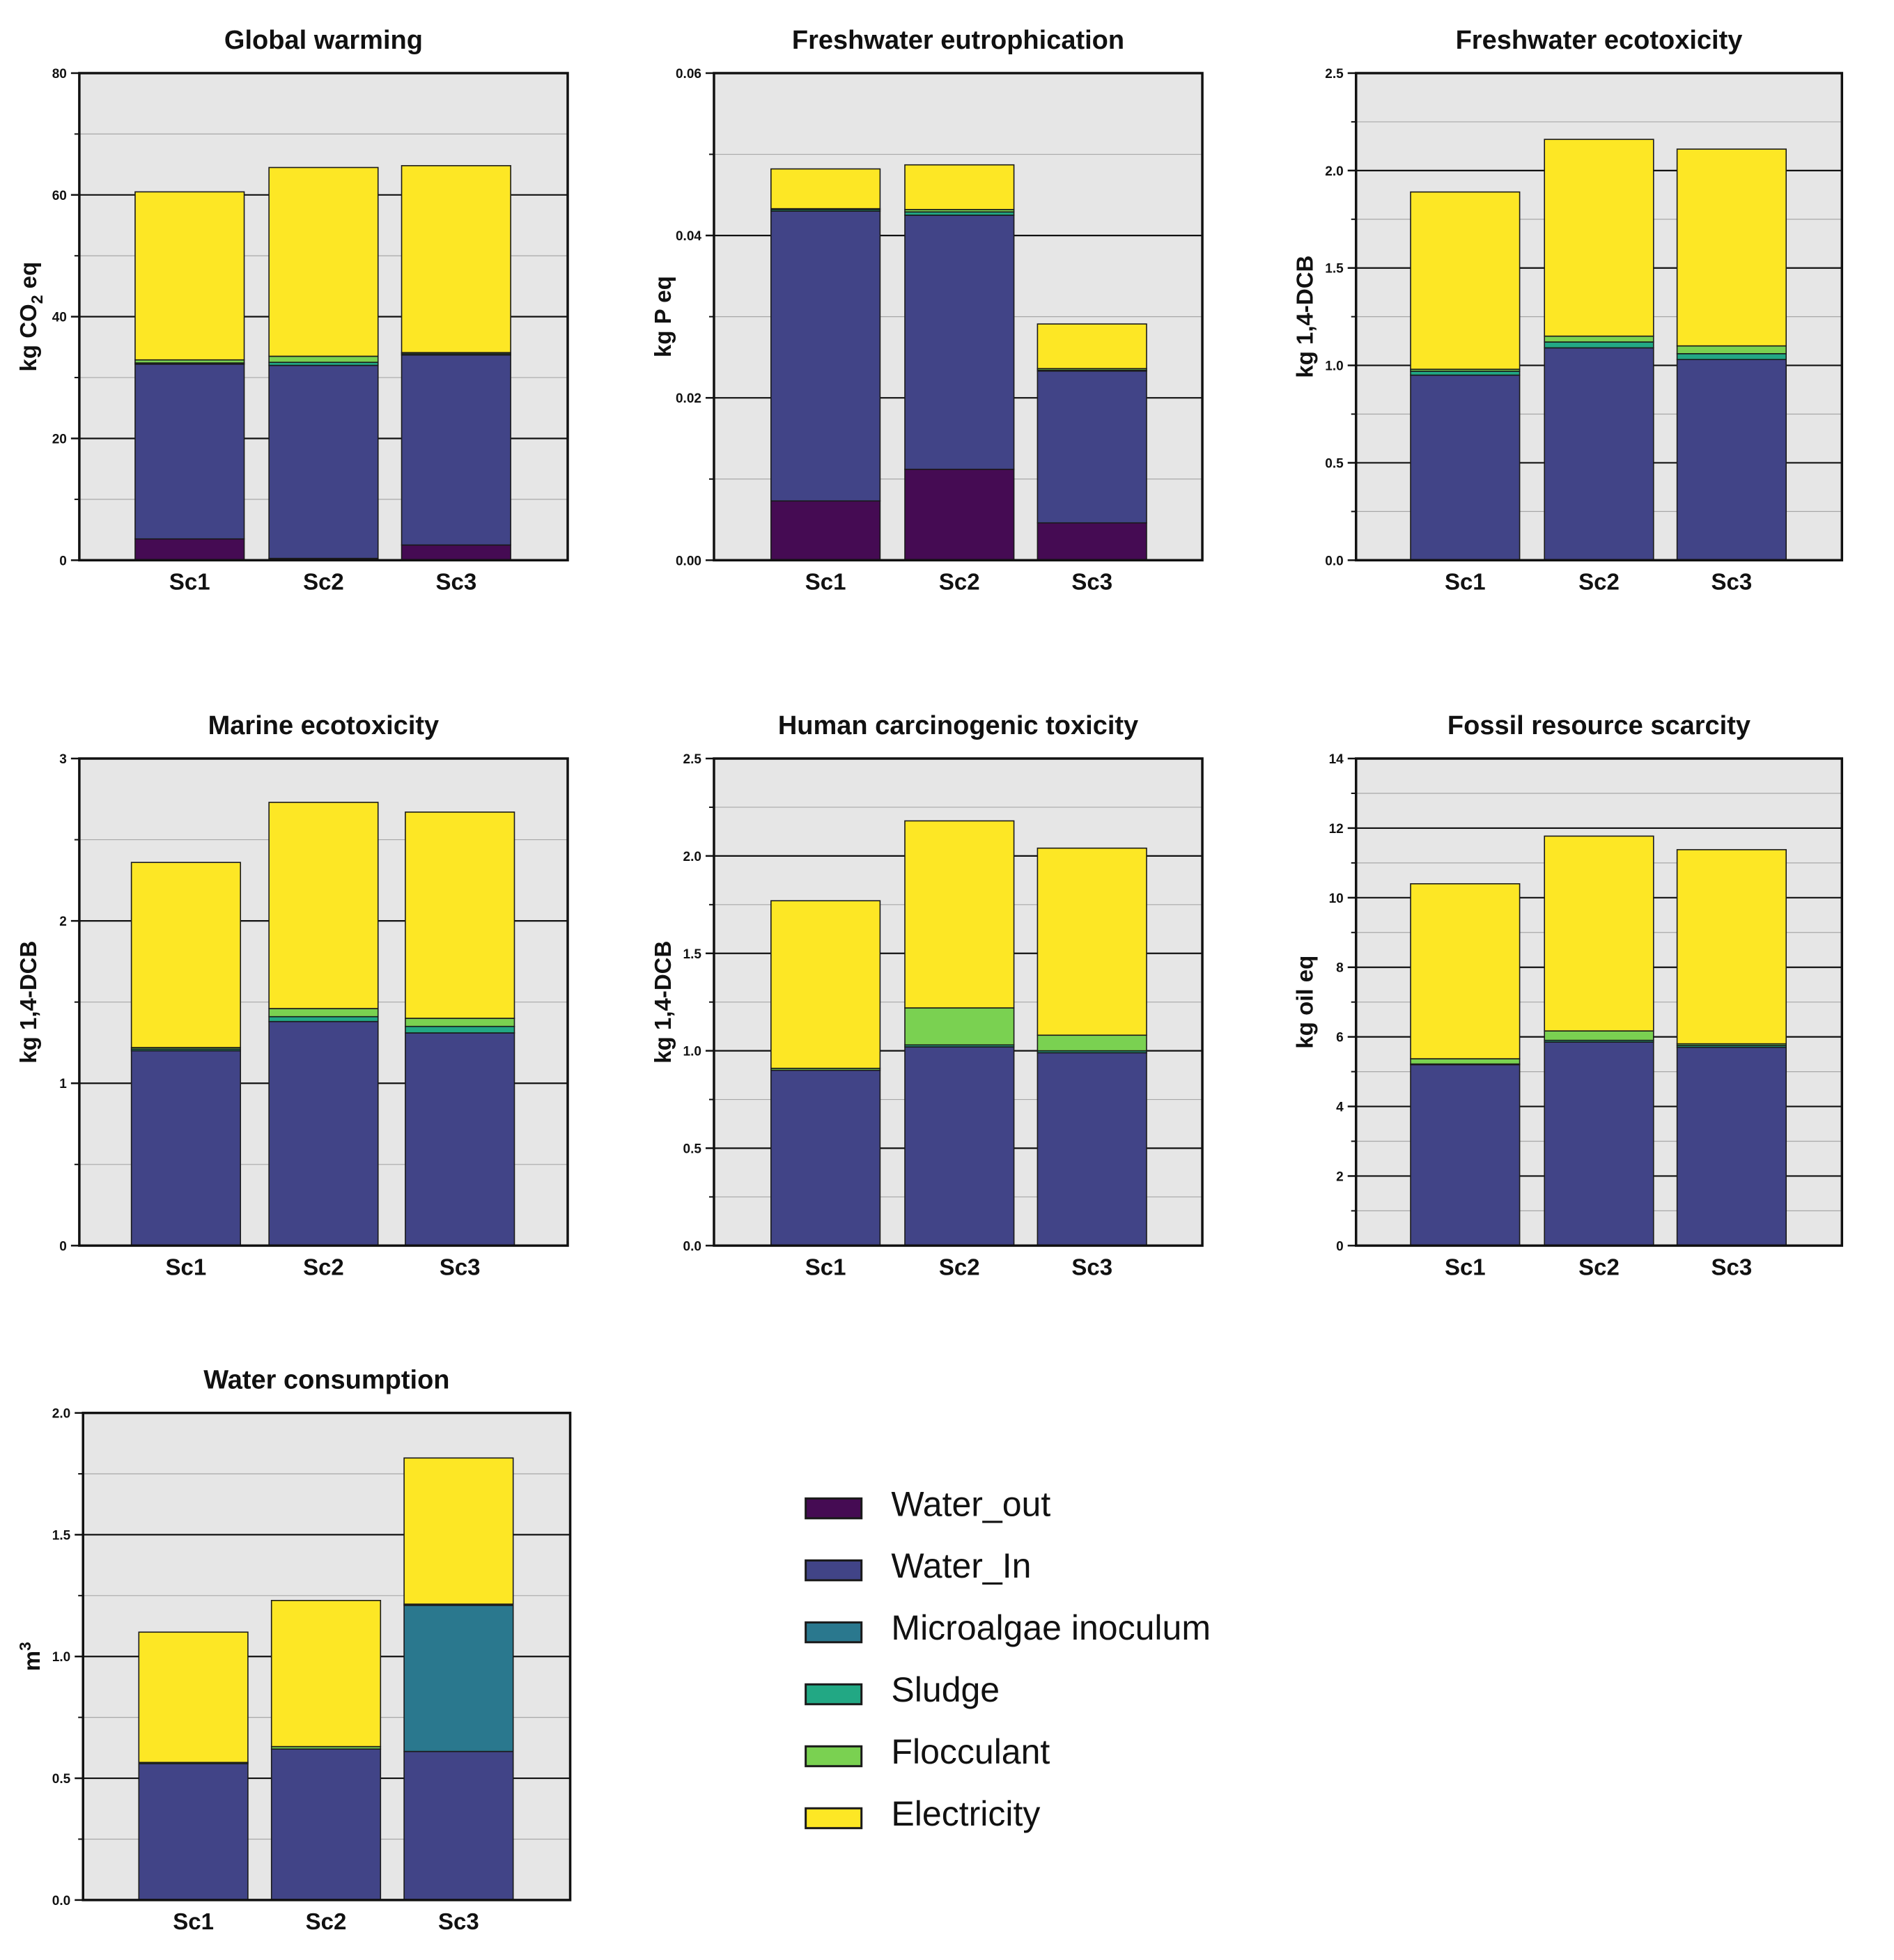 The height and width of the screenshot is (1960, 1894). What do you see at coordinates (959, 514) in the screenshot?
I see `bar-segment-water-out-sc2` at bounding box center [959, 514].